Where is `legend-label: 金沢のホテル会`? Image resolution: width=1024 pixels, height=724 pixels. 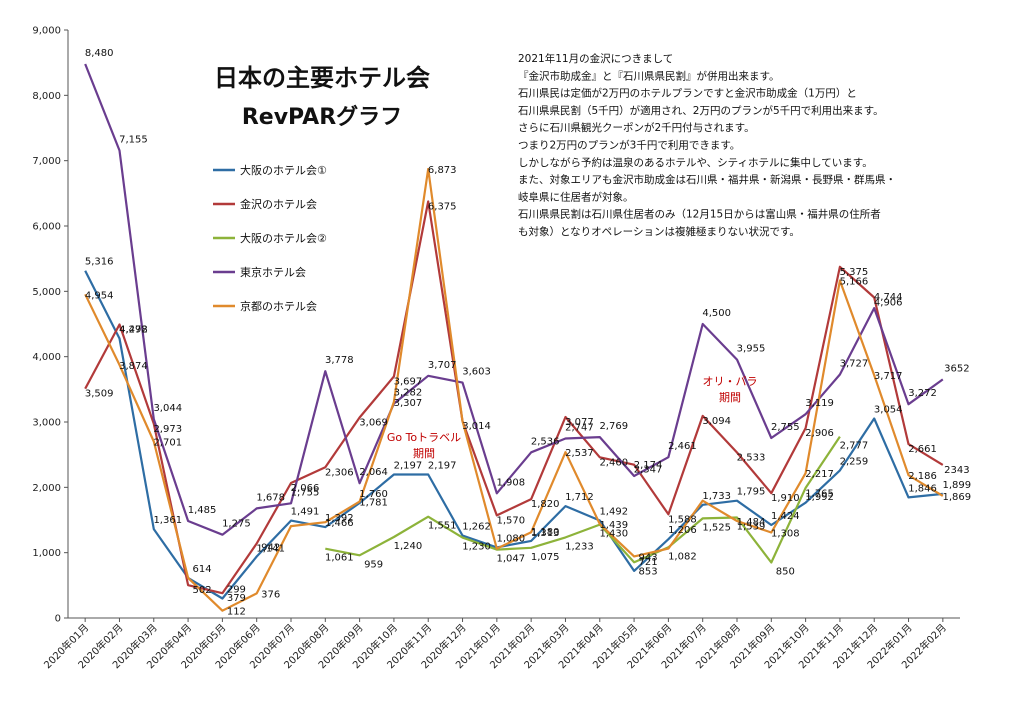 legend-label: 金沢のホテル会 is located at coordinates (278, 204).